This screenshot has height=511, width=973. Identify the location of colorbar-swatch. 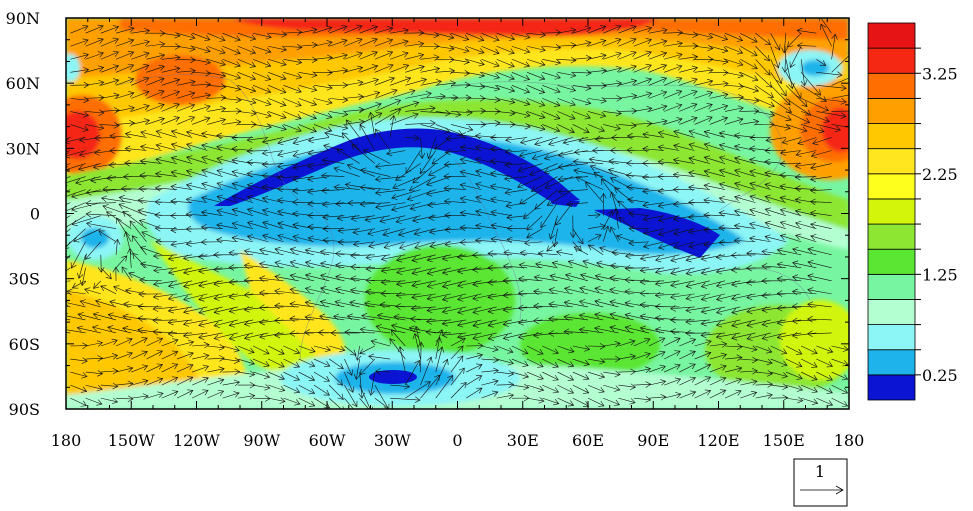
(891, 387).